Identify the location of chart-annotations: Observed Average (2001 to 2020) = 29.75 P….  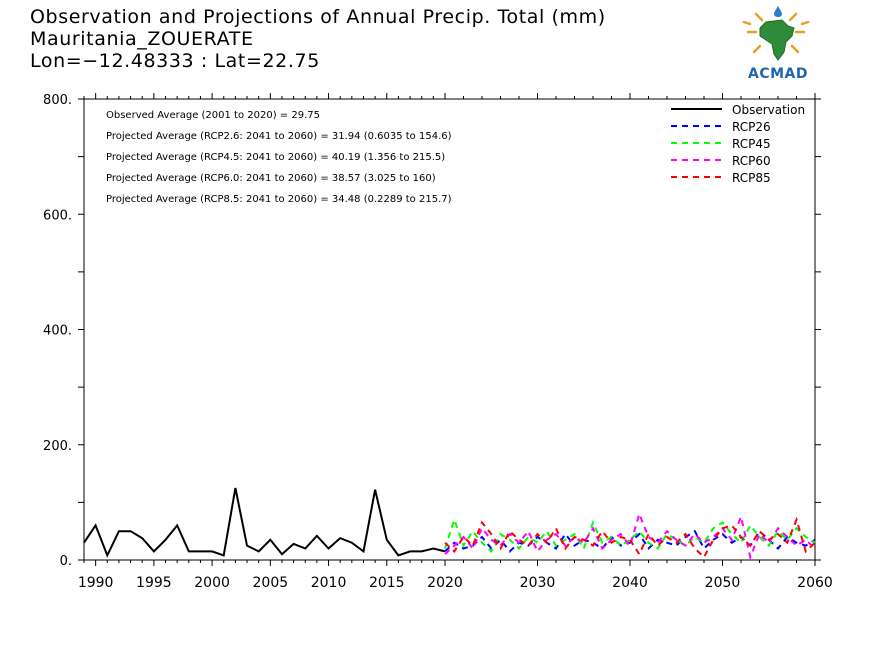
(279, 157).